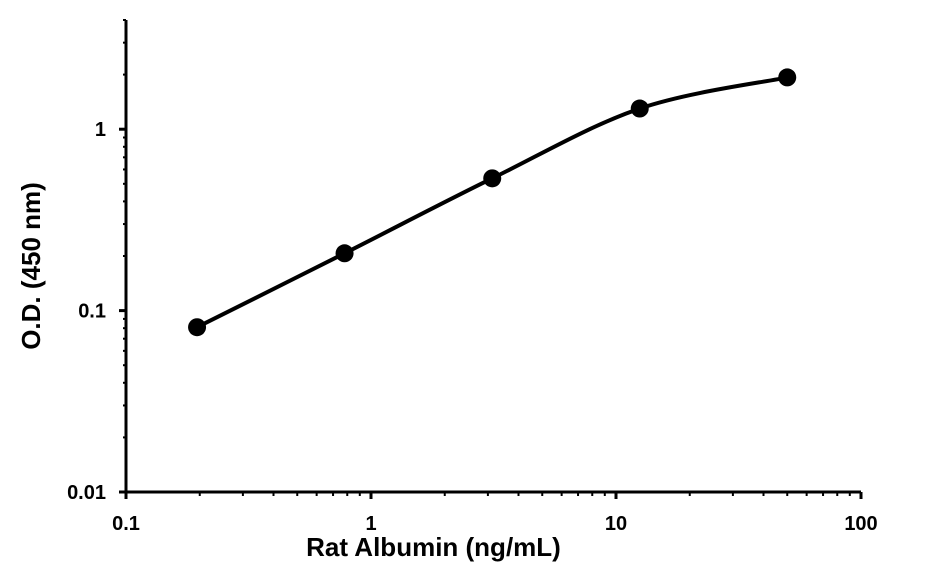  What do you see at coordinates (96, 261) in the screenshot?
I see `y-axis-ticks: 0.01 0.1 1` at bounding box center [96, 261].